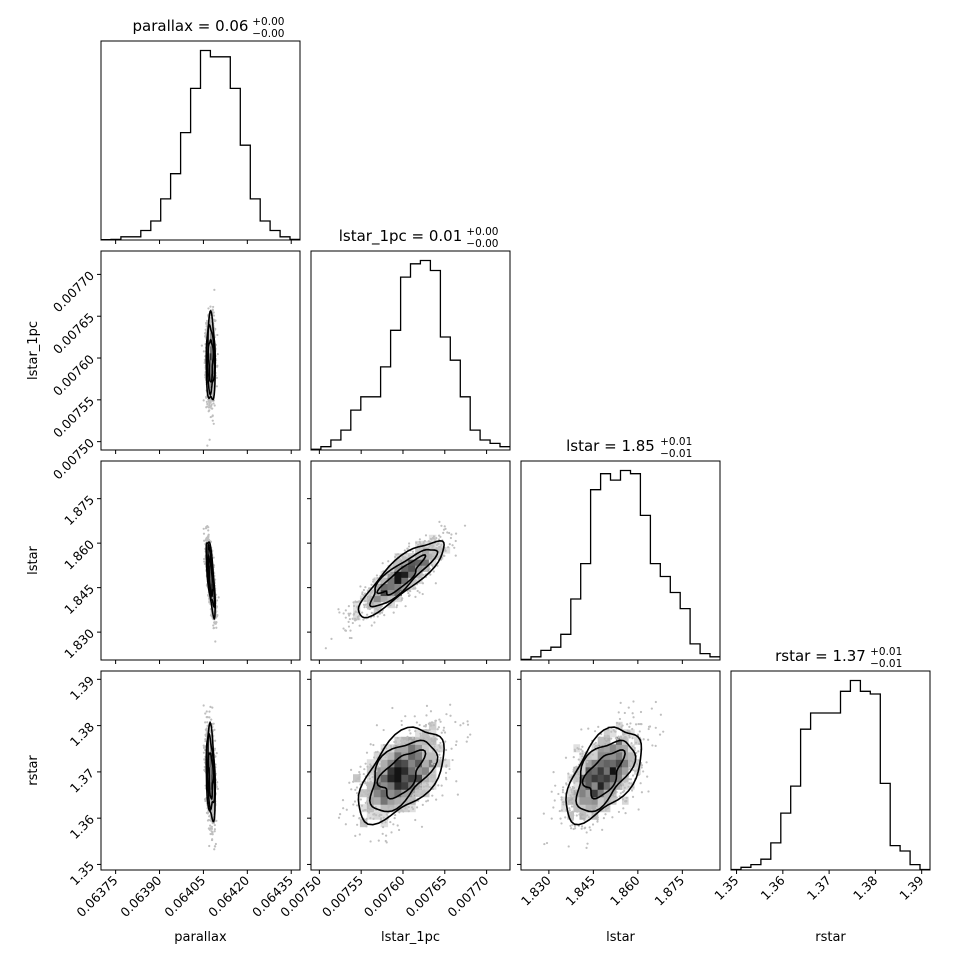 This screenshot has width=970, height=970. I want to click on hist-panel-lstar_1pc, so click(410, 350).